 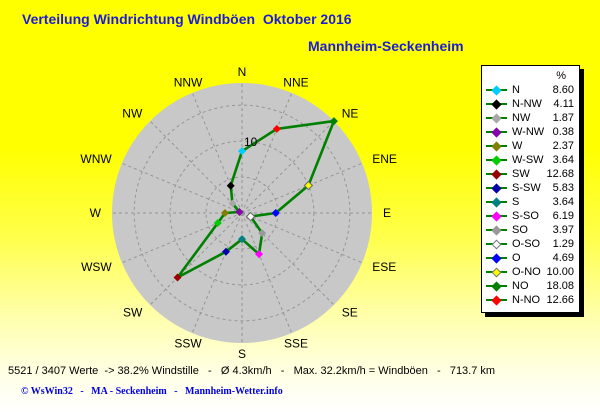 I want to click on direction-label: NNE, so click(x=295, y=83).